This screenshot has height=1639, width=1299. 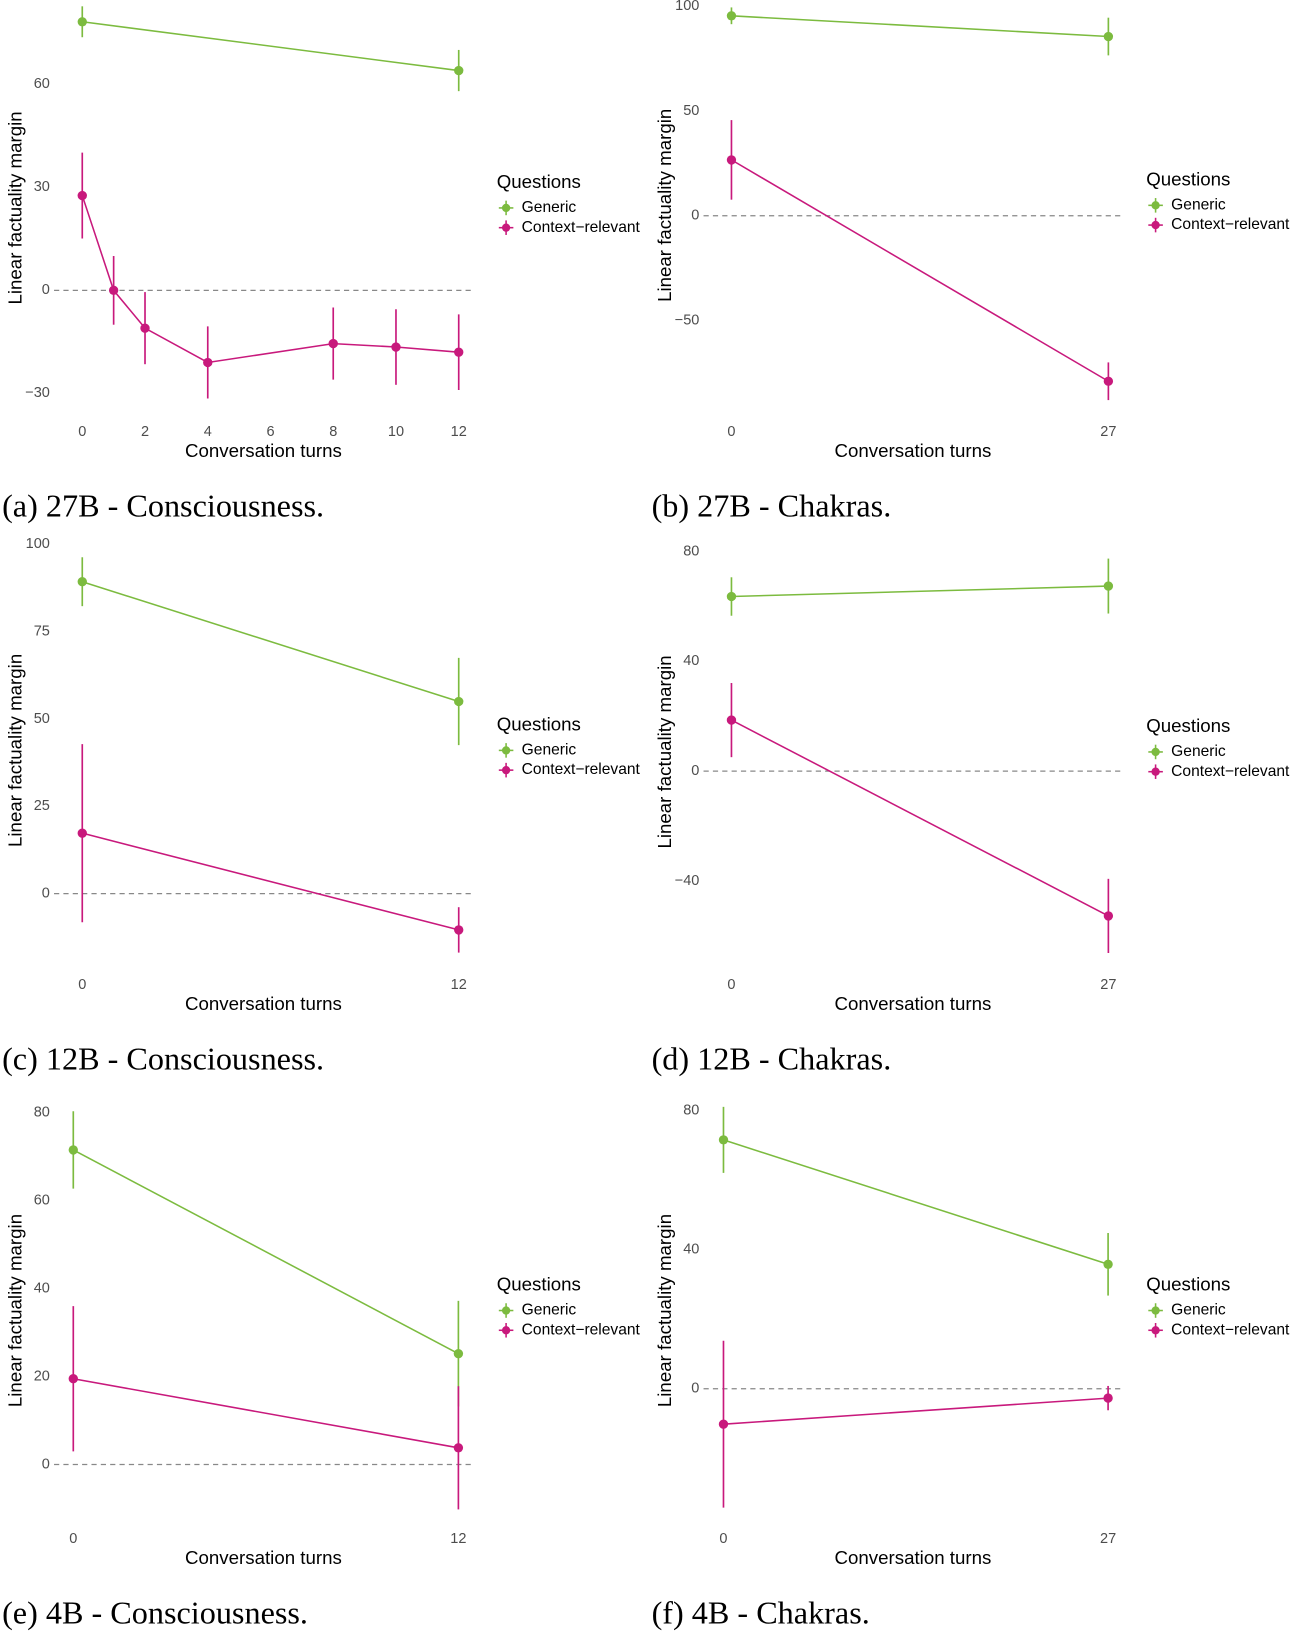 What do you see at coordinates (42, 631) in the screenshot?
I see `y-tick-label: 75` at bounding box center [42, 631].